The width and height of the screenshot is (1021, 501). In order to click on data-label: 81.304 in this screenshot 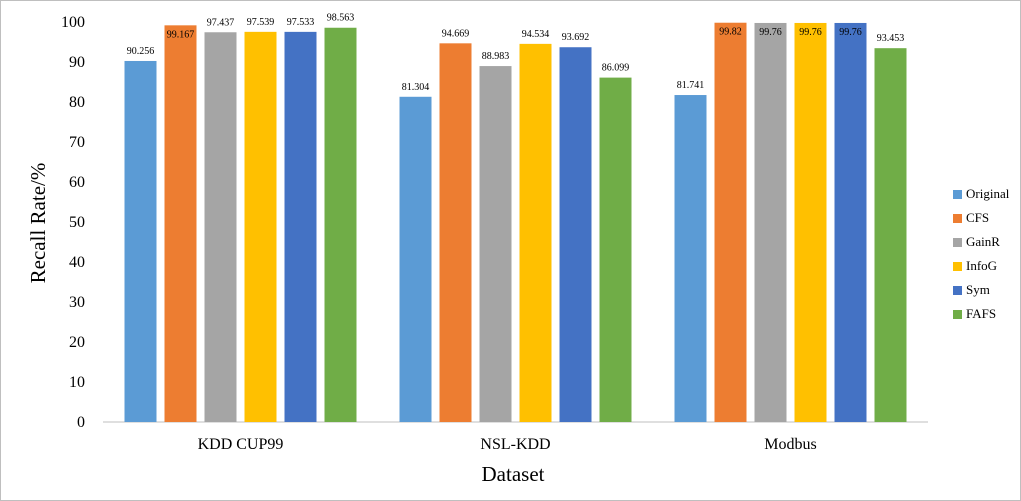, I will do `click(416, 87)`.